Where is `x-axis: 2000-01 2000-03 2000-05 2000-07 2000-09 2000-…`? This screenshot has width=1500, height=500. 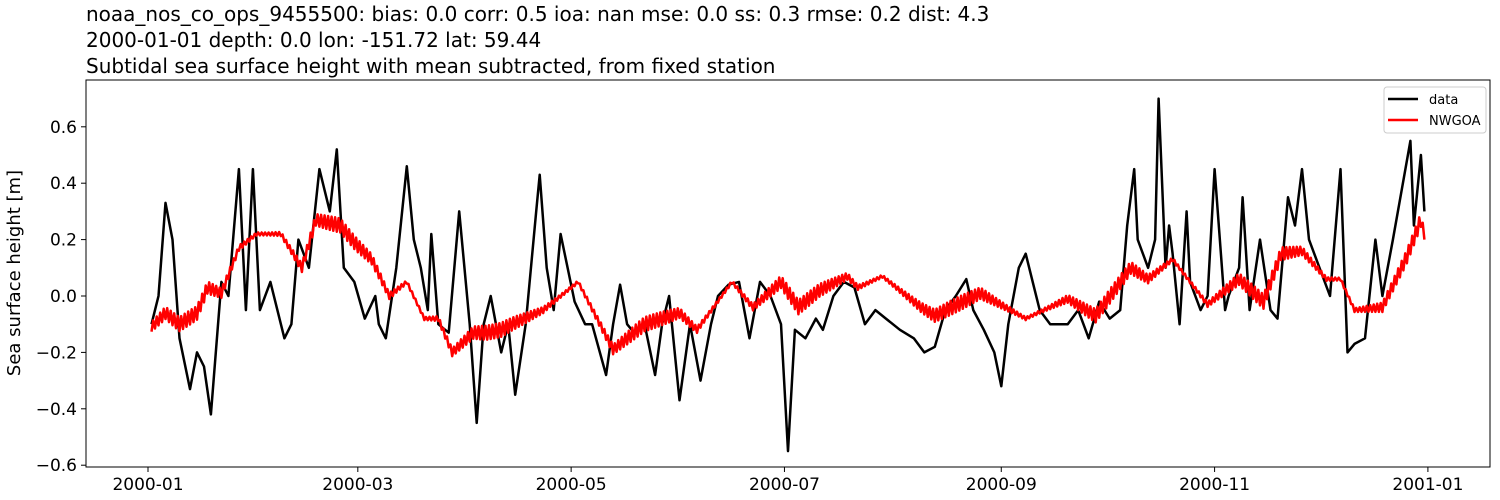 x-axis: 2000-01 2000-03 2000-05 2000-07 2000-09 2000-… is located at coordinates (787, 481).